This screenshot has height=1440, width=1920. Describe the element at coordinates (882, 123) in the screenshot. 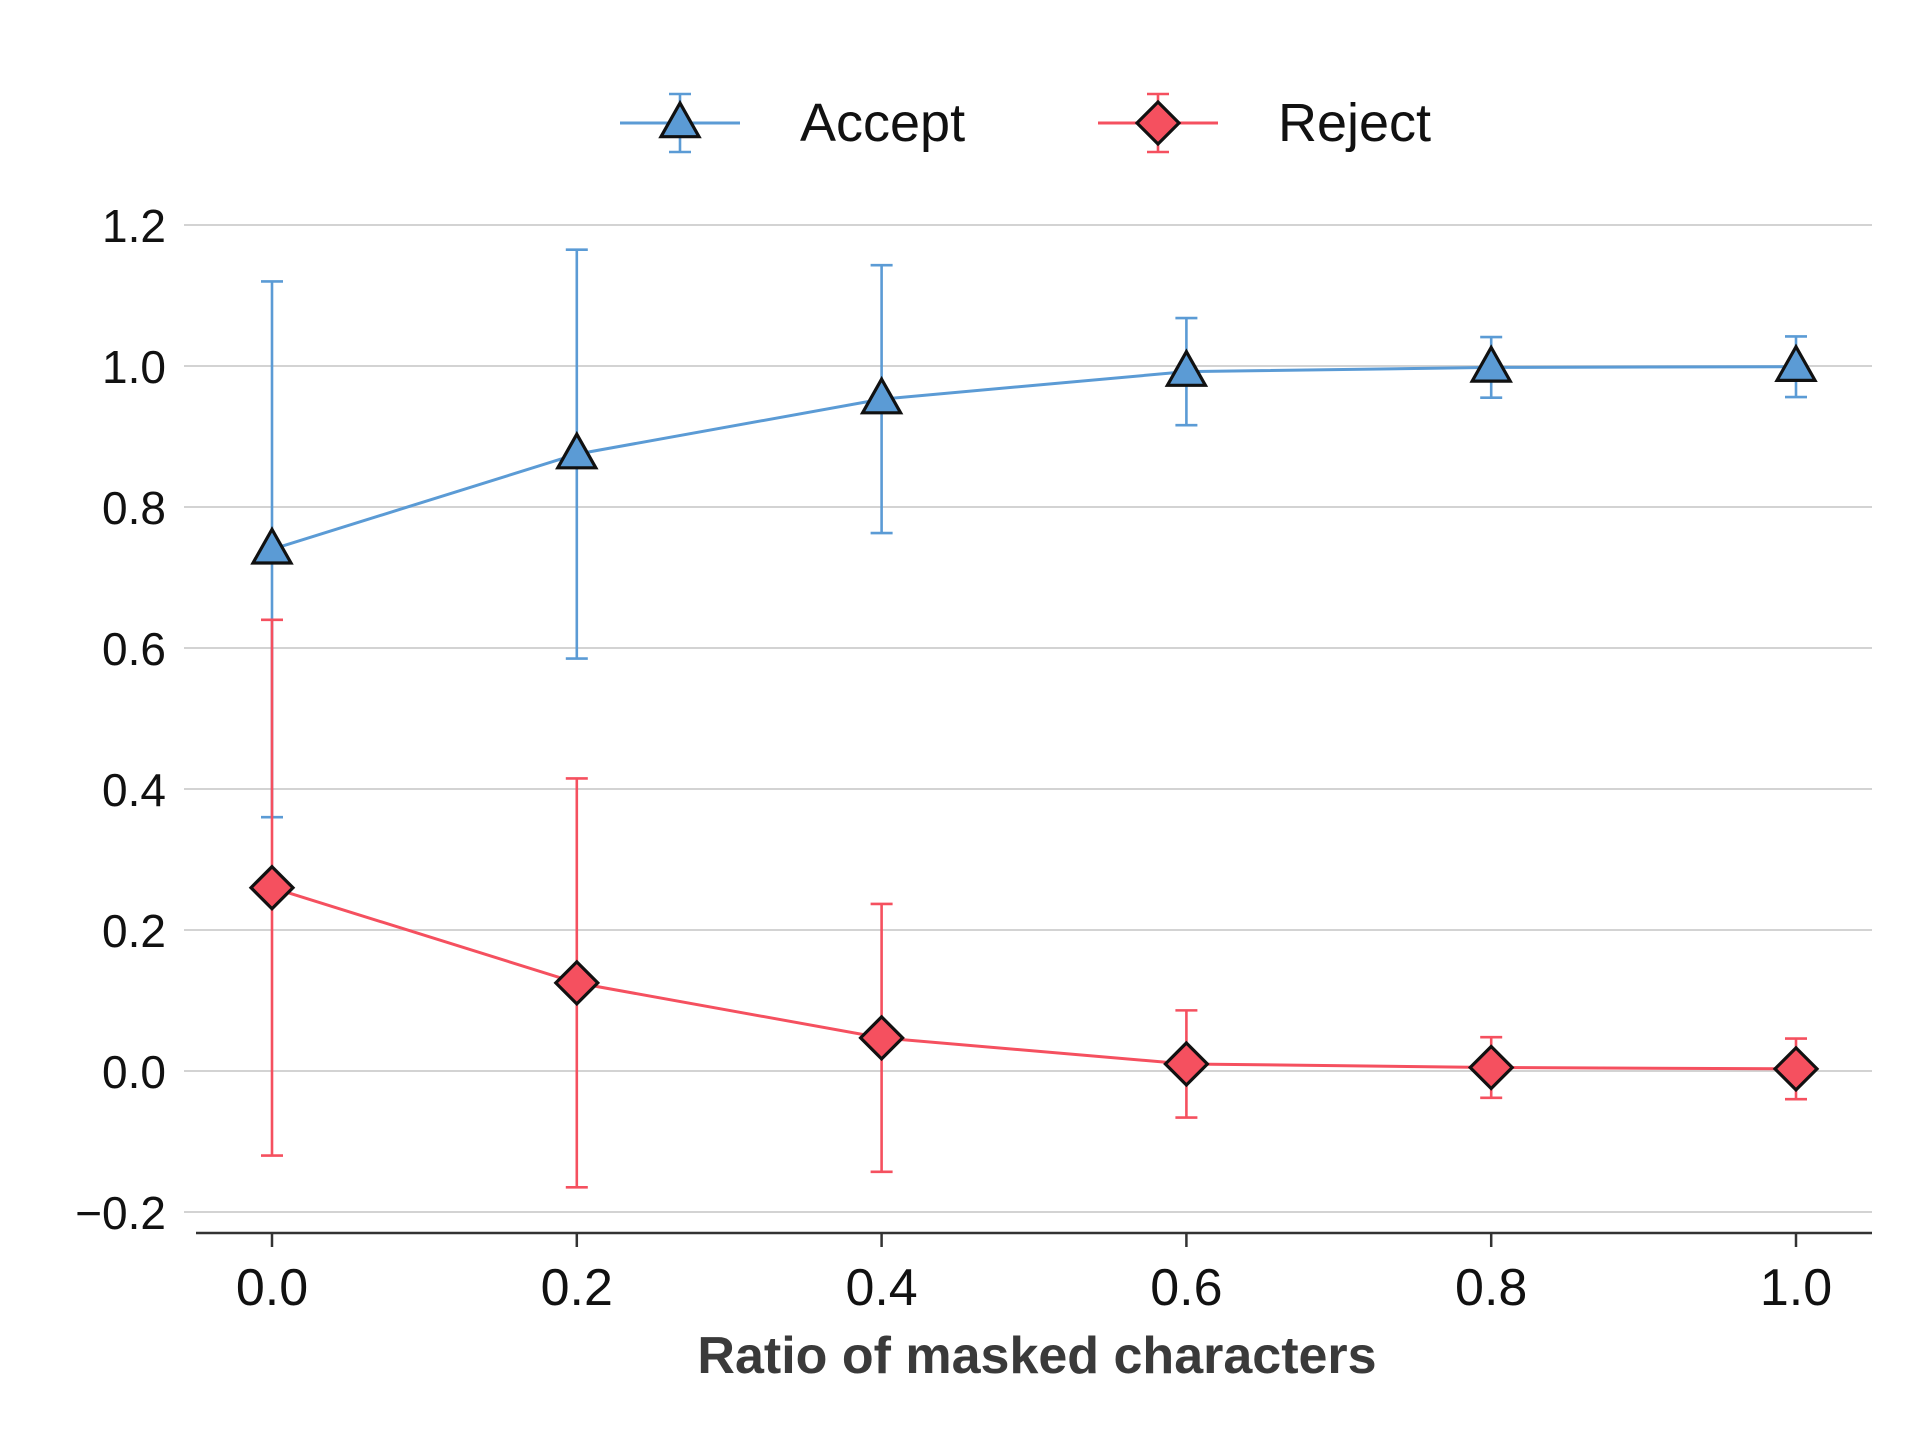

I see `legend-label: Accept` at that location.